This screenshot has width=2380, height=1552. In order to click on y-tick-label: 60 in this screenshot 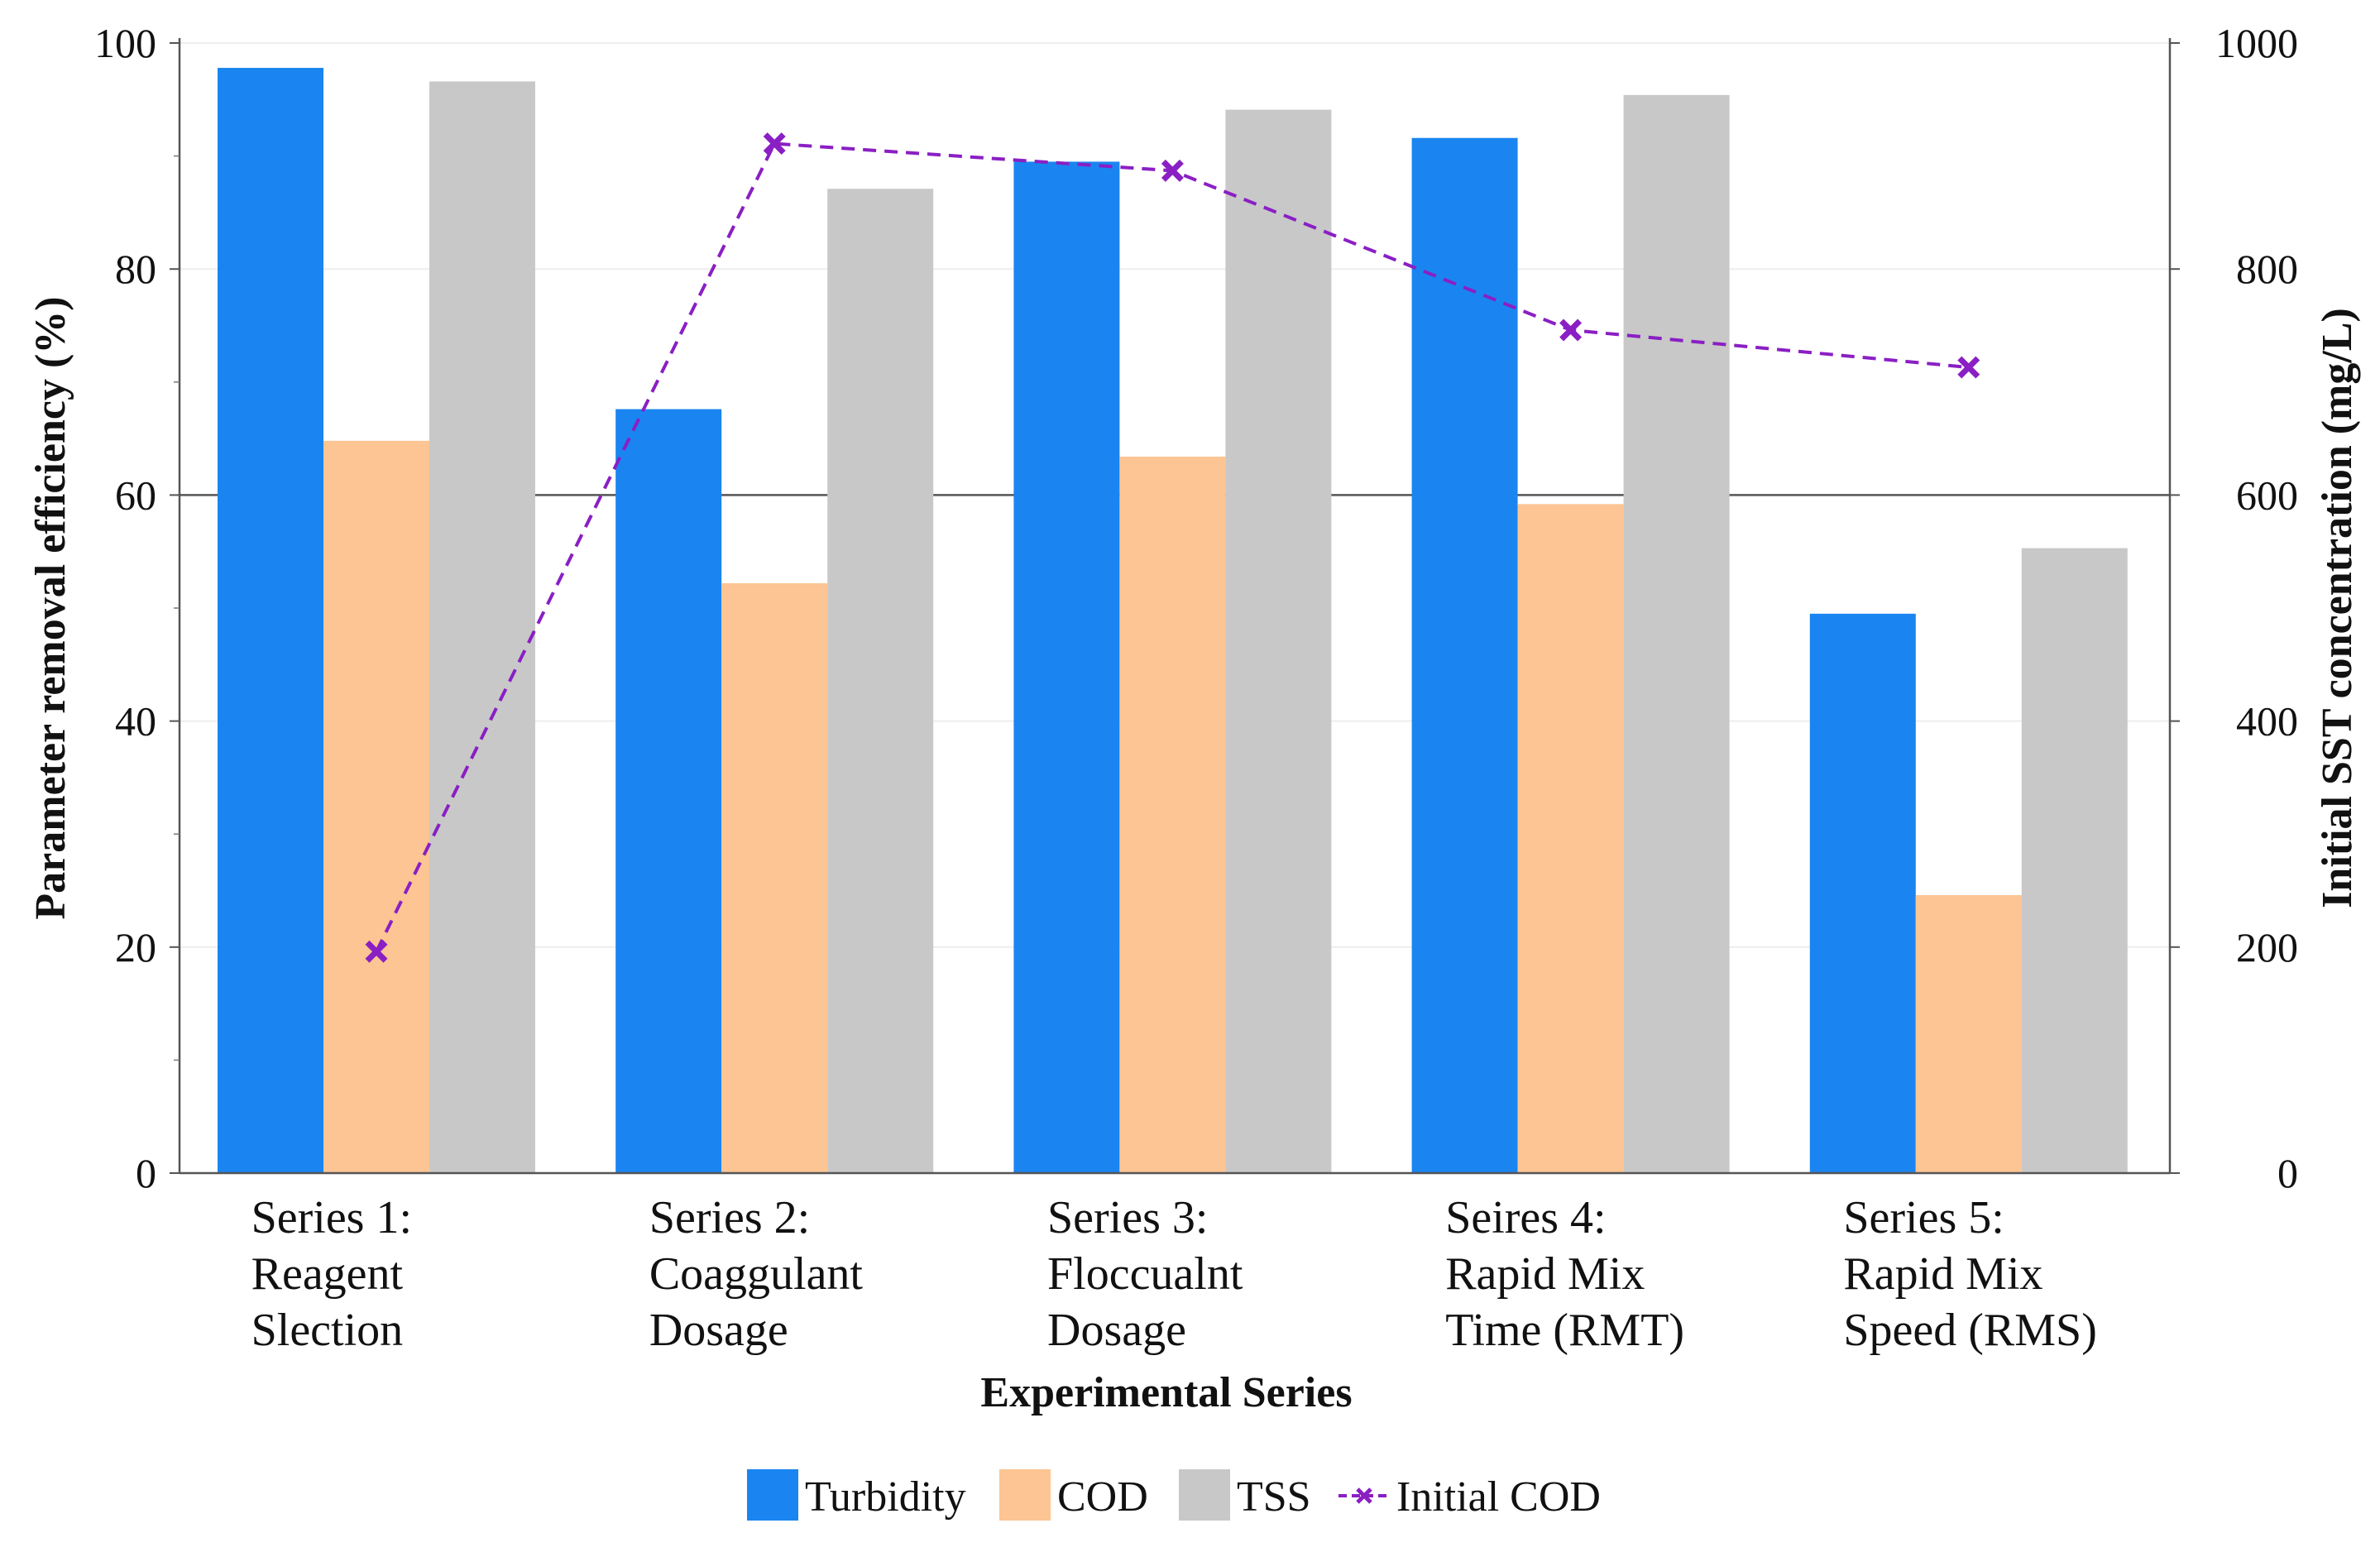, I will do `click(135, 495)`.